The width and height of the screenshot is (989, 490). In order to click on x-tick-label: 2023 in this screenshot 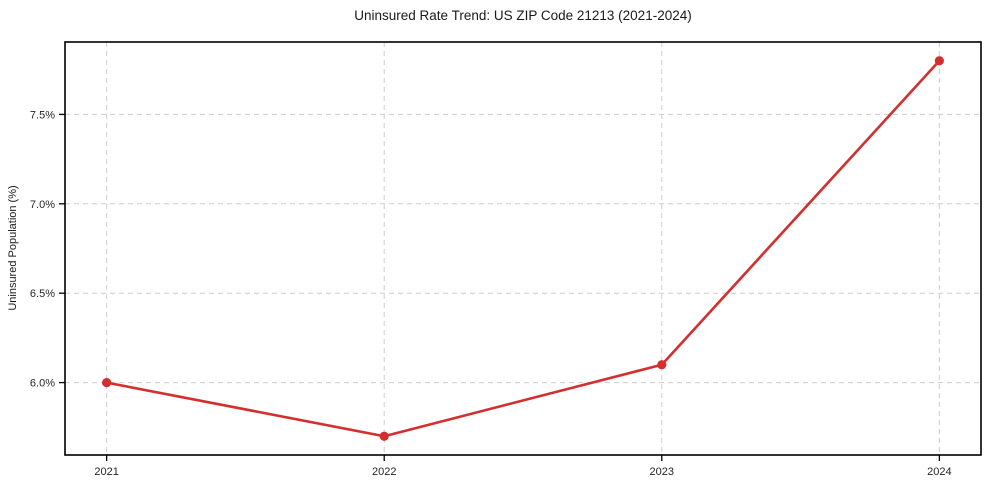, I will do `click(662, 472)`.